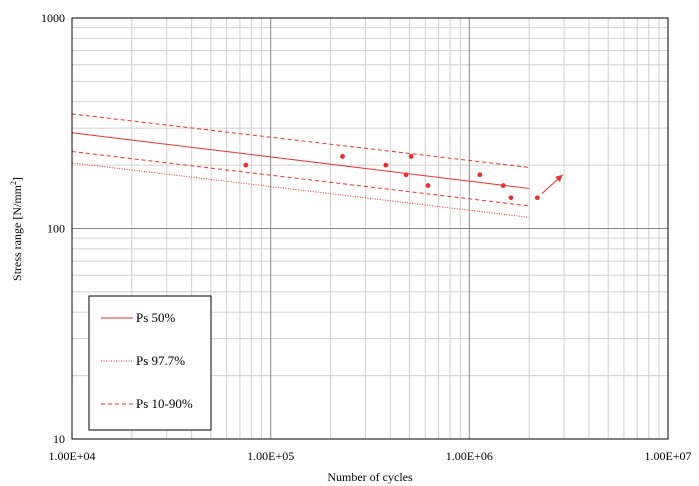  I want to click on series-line-dotted, so click(300, 190).